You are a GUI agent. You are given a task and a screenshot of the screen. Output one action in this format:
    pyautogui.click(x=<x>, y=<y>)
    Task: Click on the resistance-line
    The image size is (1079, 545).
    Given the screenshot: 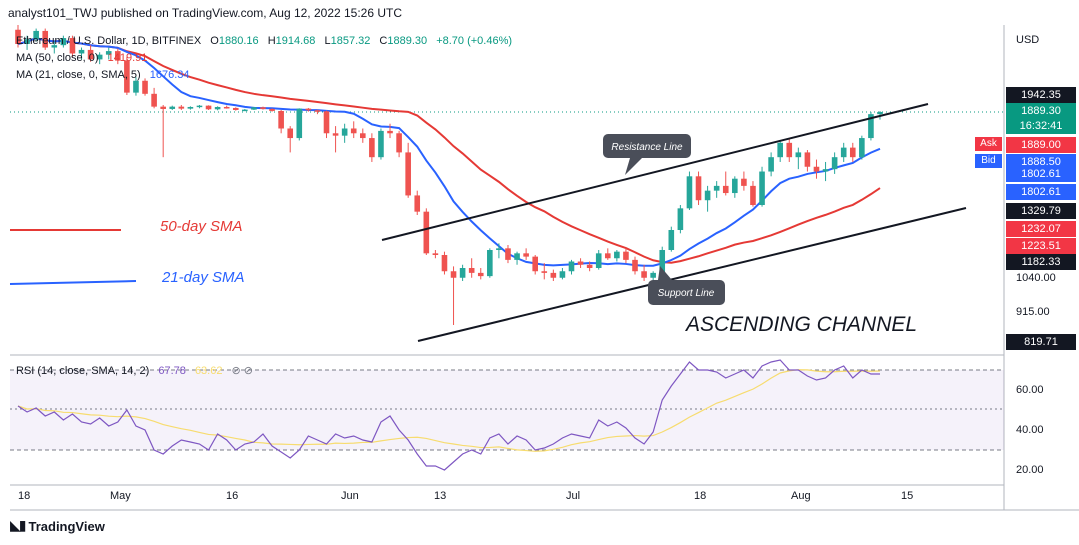 What is the action you would take?
    pyautogui.click(x=655, y=172)
    